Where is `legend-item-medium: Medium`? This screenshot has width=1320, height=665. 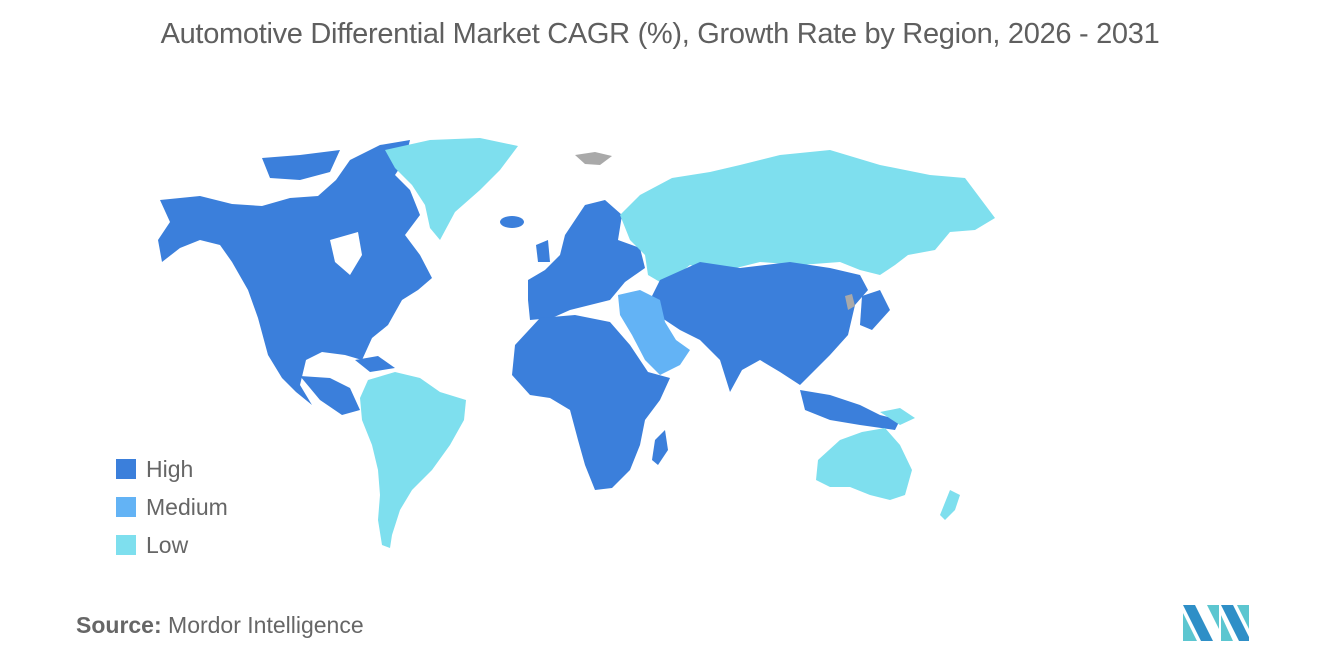
legend-item-medium: Medium is located at coordinates (172, 507).